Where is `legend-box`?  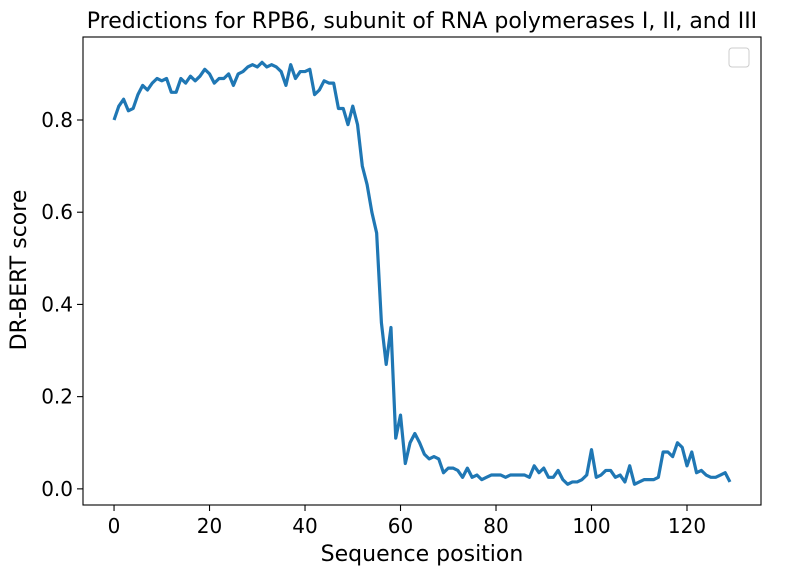 legend-box is located at coordinates (739, 57).